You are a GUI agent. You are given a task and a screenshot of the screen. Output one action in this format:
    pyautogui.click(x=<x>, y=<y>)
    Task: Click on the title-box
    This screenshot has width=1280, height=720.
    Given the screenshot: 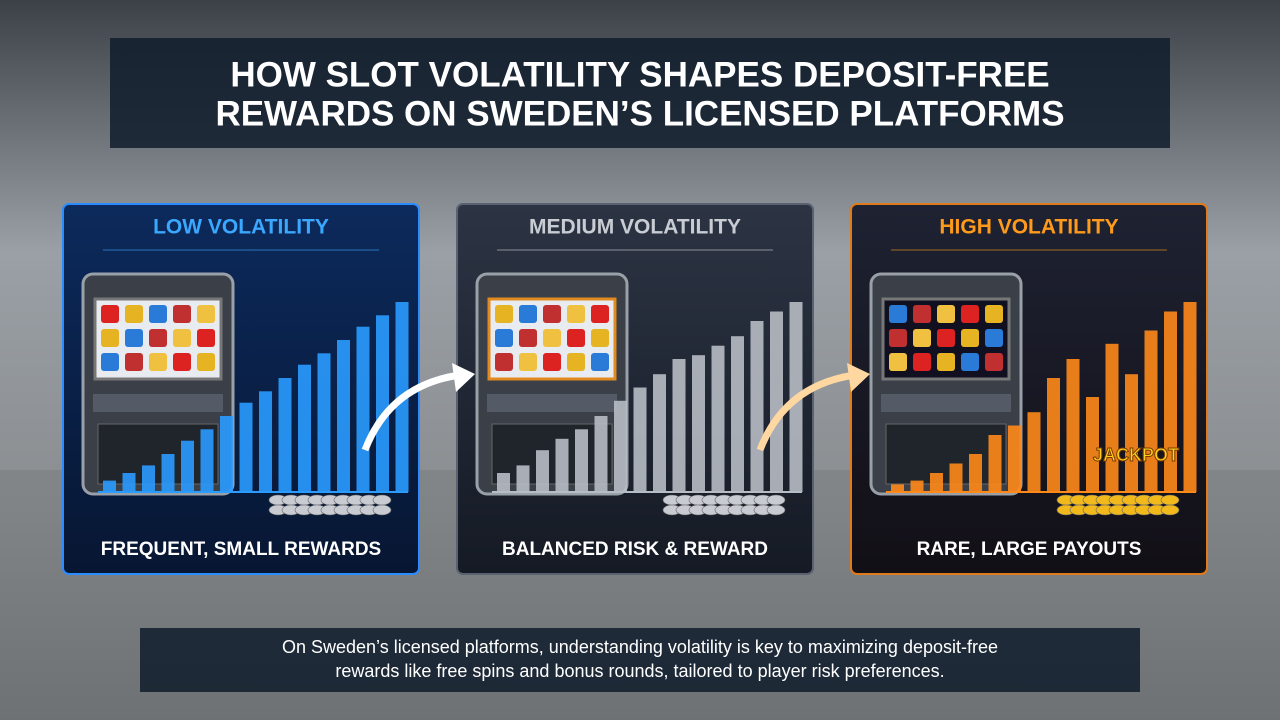 What is the action you would take?
    pyautogui.click(x=640, y=93)
    